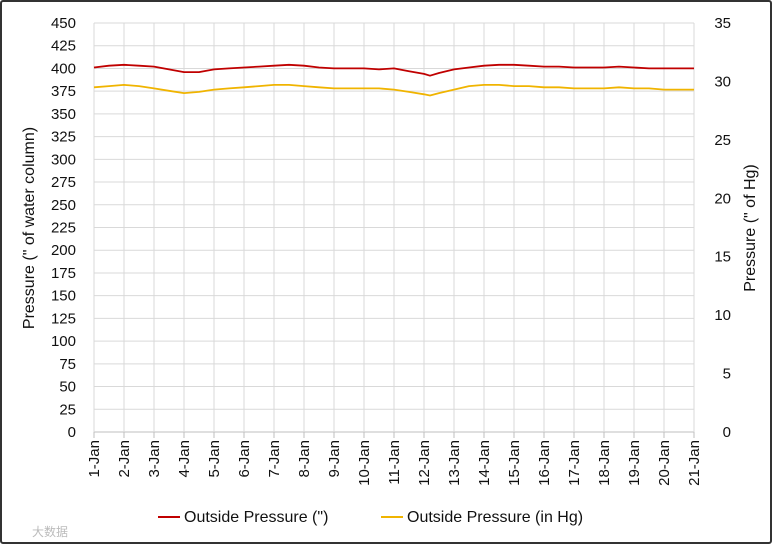 The width and height of the screenshot is (772, 546). What do you see at coordinates (124, 459) in the screenshot?
I see `x-tick-label: 2-Jan` at bounding box center [124, 459].